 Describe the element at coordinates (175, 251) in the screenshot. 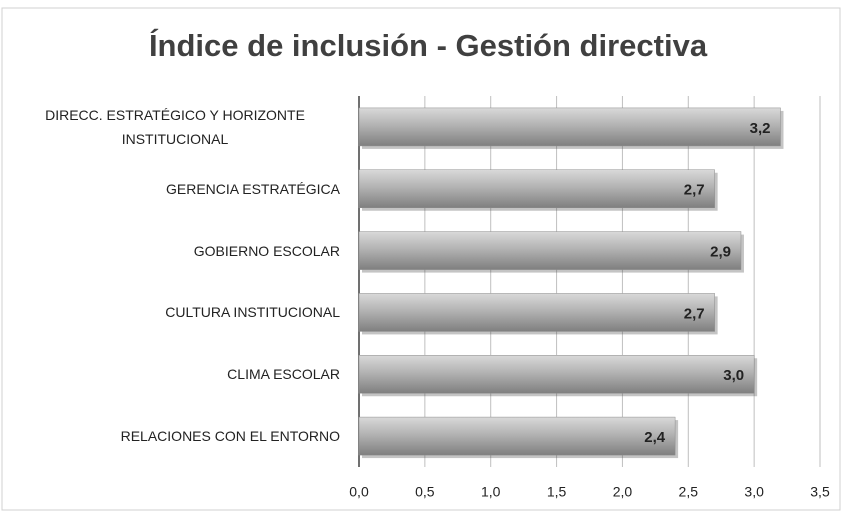

I see `y-tick-label-box: GOBIERNO ESCOLAR` at that location.